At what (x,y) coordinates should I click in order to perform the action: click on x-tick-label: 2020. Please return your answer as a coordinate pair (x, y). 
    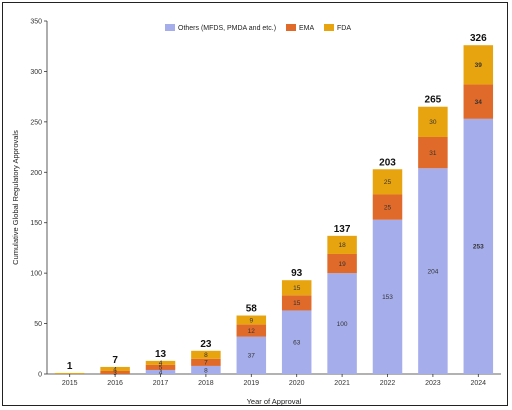
    Looking at the image, I should click on (297, 383).